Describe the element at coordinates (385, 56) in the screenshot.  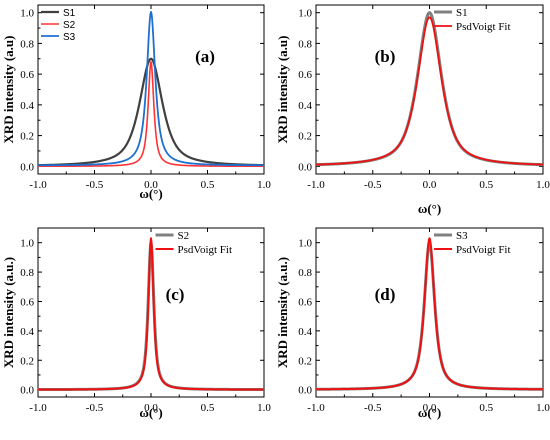
I see `panel-label: (b)` at that location.